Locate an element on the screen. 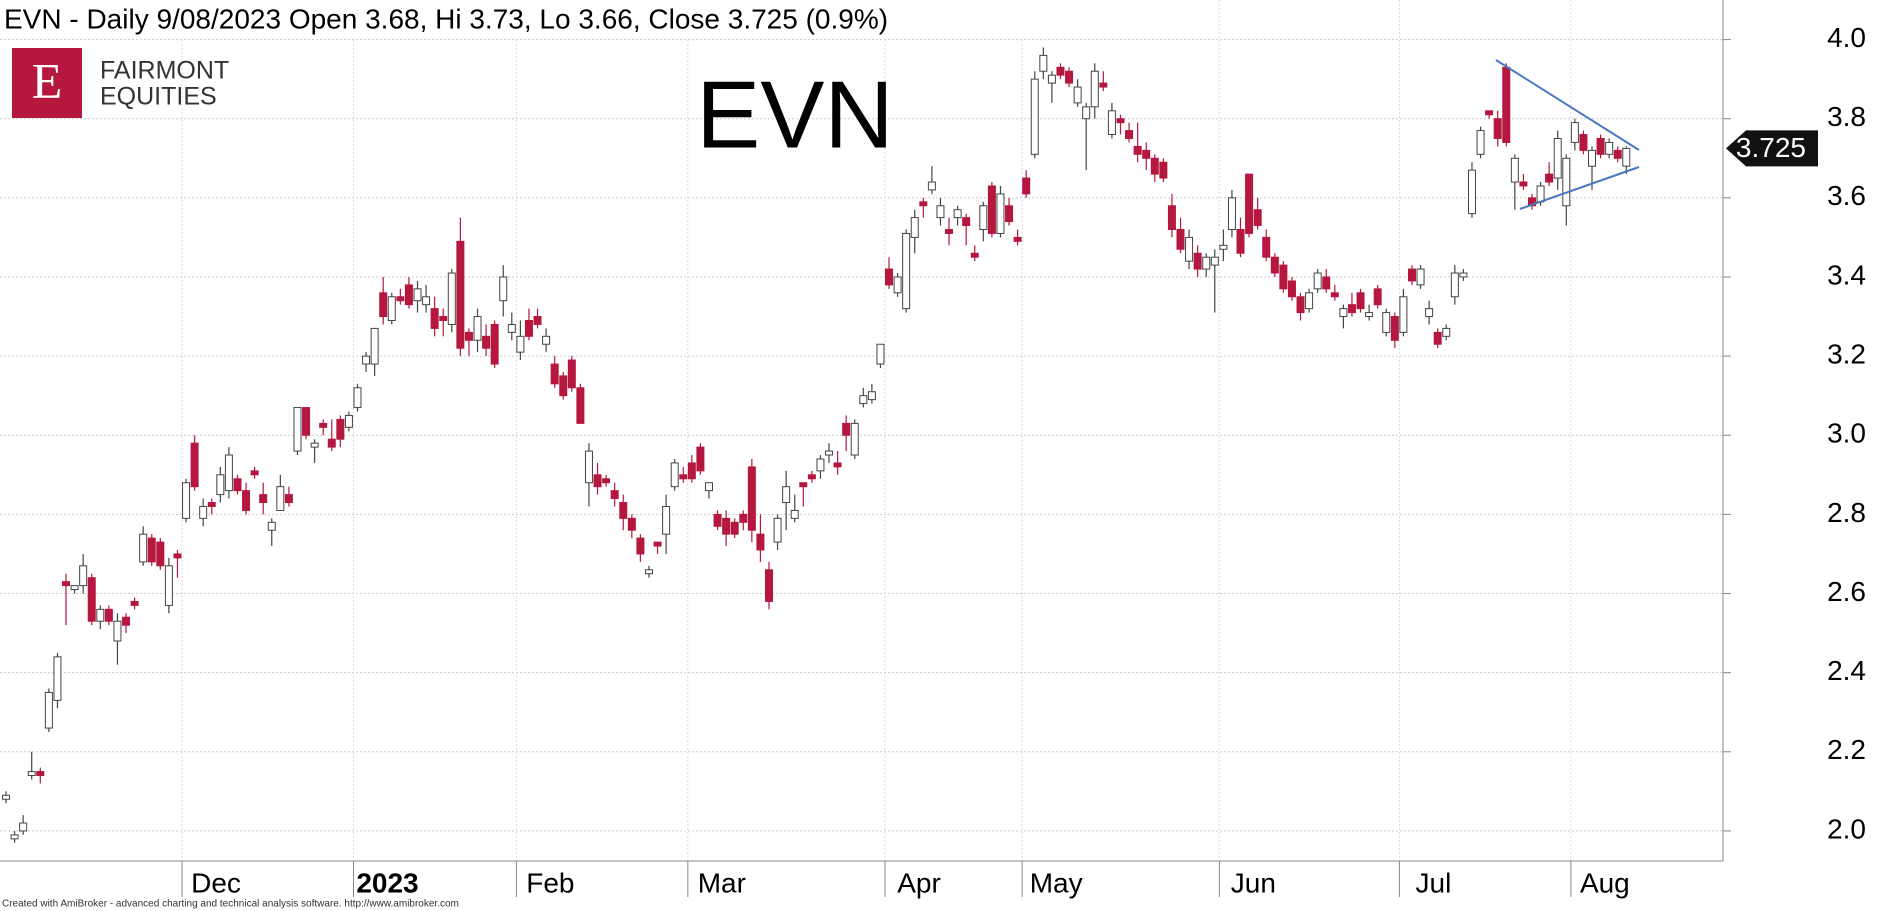  x-tick-label: 2023 is located at coordinates (387, 882).